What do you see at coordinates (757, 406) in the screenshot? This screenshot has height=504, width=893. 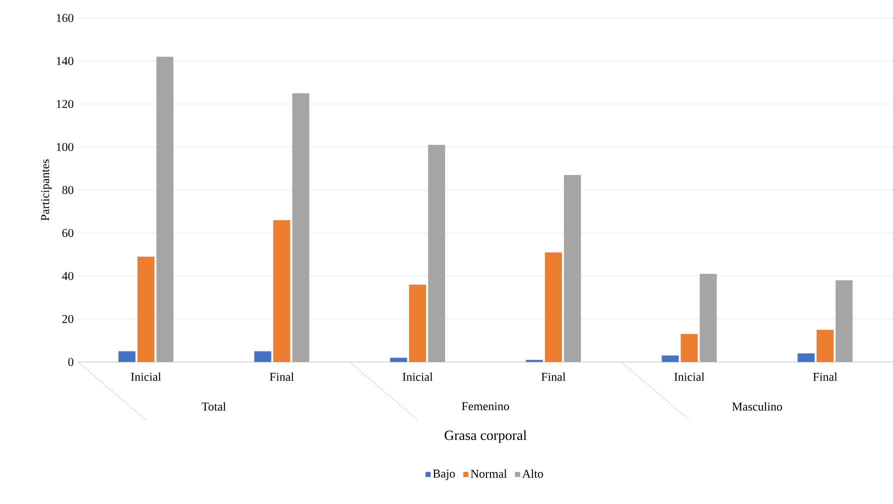 I see `text: Masculino` at bounding box center [757, 406].